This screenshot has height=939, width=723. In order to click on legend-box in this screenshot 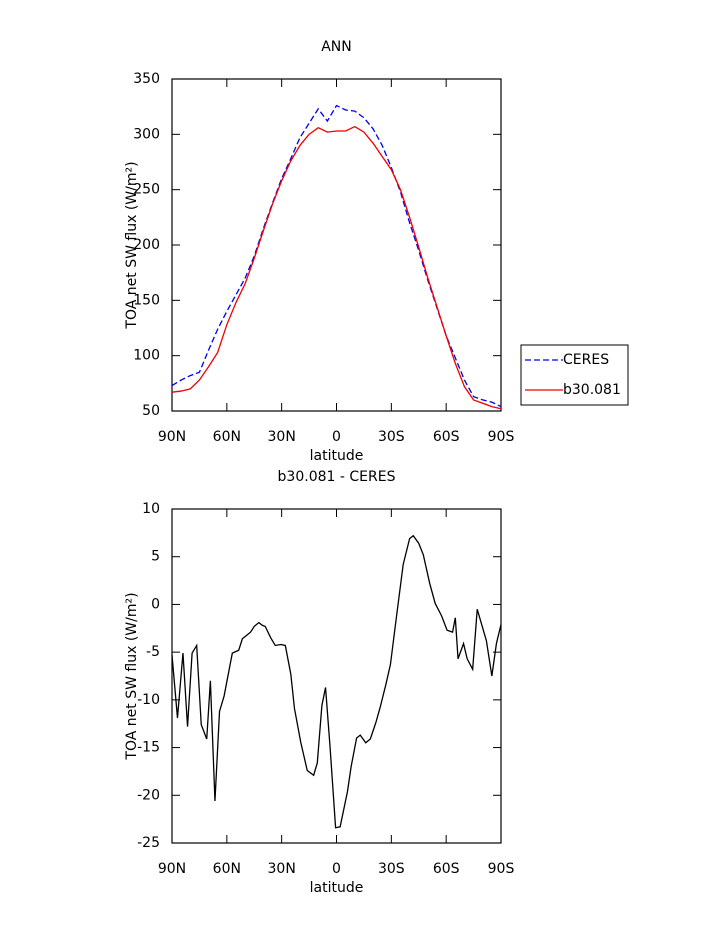, I will do `click(574, 375)`.